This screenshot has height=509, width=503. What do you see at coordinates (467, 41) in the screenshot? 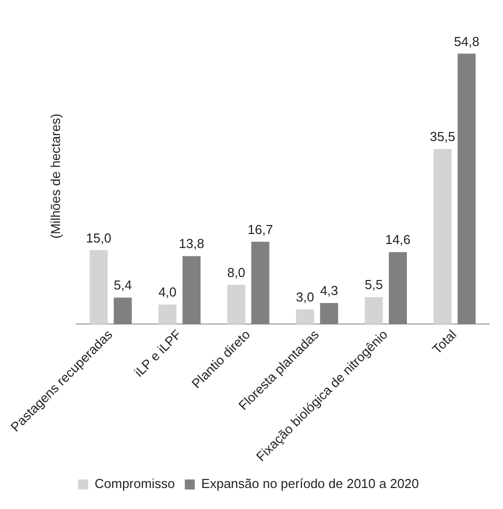
I see `data-label: 54,8` at bounding box center [467, 41].